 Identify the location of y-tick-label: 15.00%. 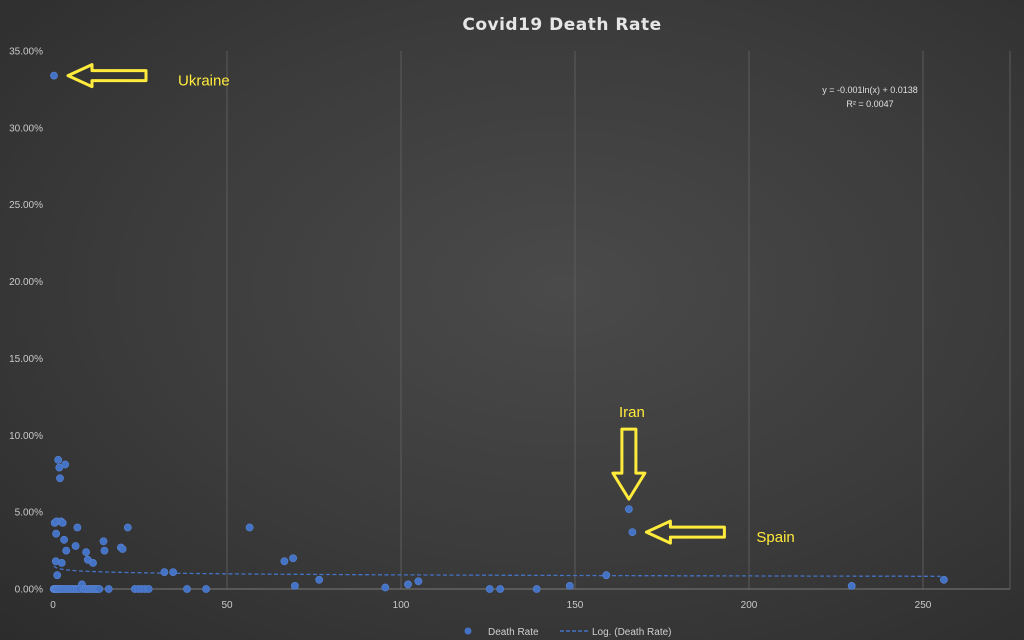
(26, 359).